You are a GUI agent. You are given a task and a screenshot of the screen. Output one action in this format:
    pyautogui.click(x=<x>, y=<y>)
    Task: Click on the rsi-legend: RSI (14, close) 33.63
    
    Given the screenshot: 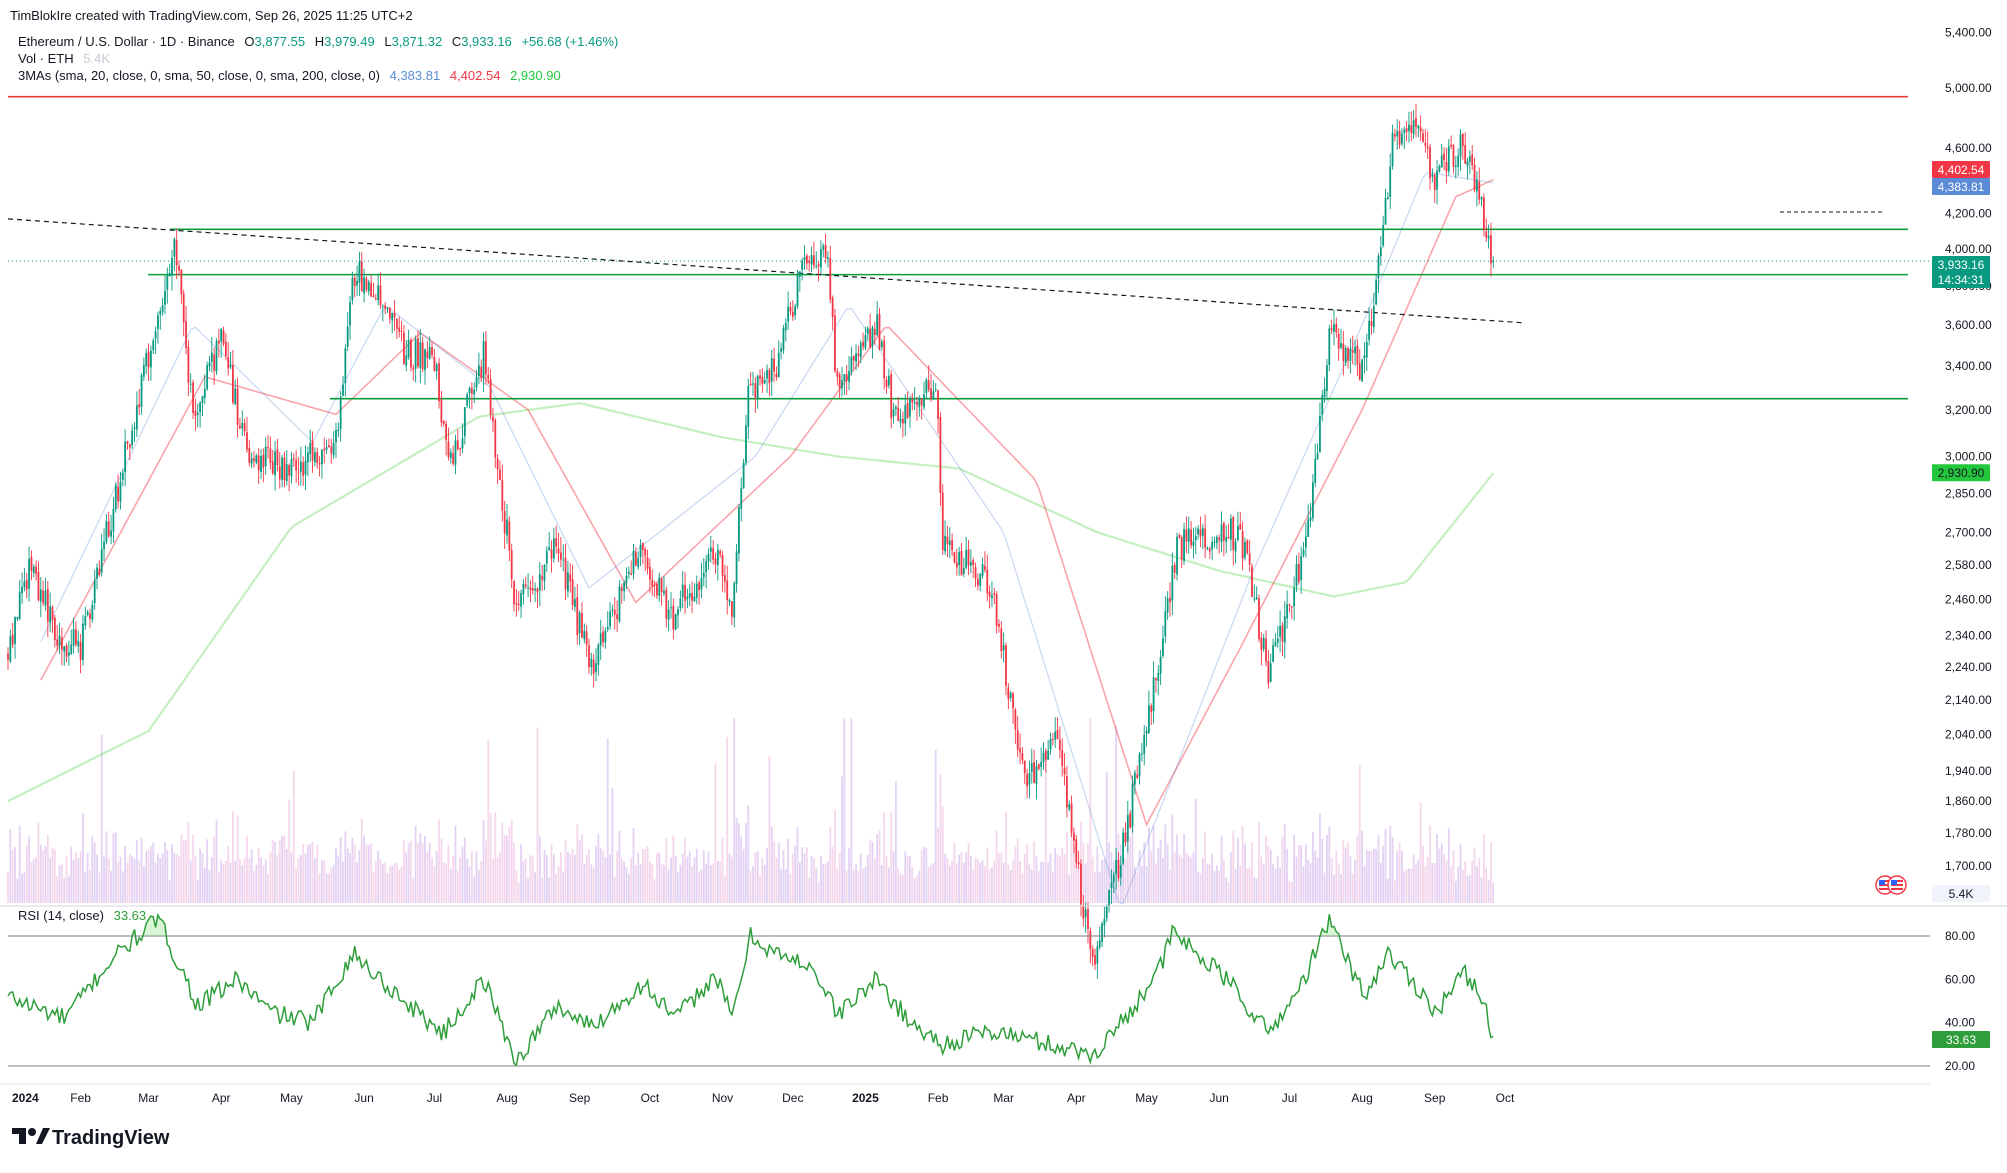 What is the action you would take?
    pyautogui.click(x=82, y=915)
    